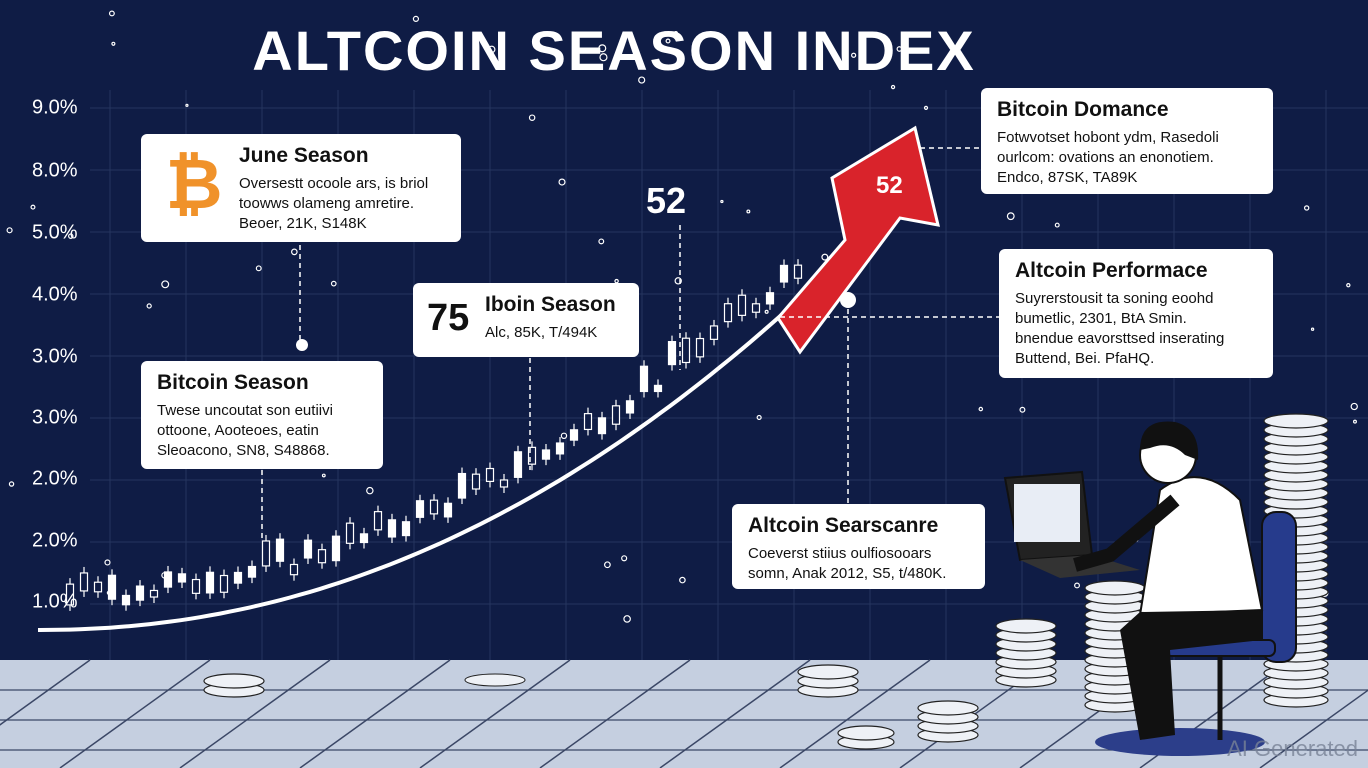 Image resolution: width=1368 pixels, height=768 pixels. What do you see at coordinates (1111, 270) in the screenshot?
I see `callout-title: Altcoin Performace` at bounding box center [1111, 270].